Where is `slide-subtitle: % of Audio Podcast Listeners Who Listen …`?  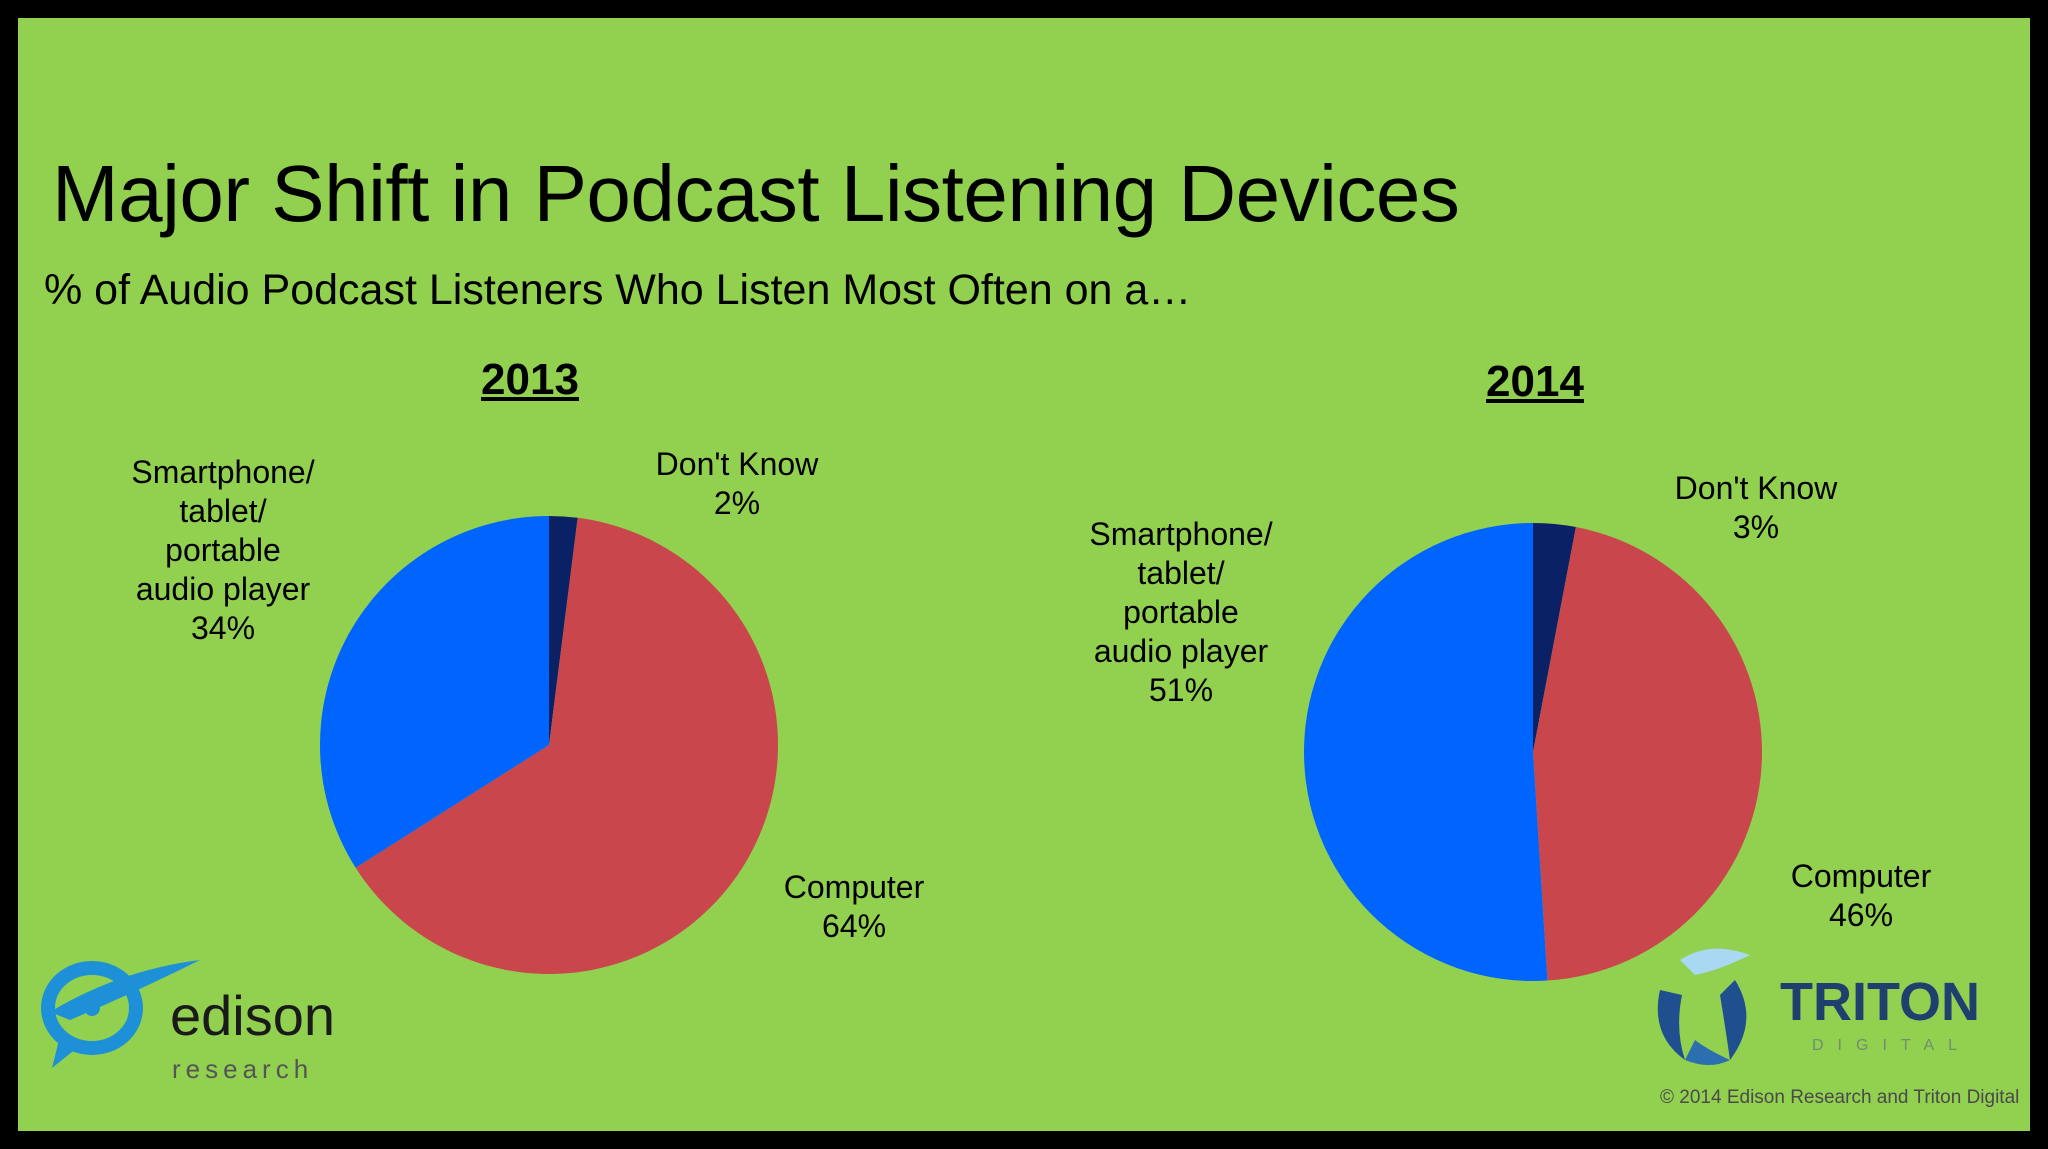 slide-subtitle: % of Audio Podcast Listeners Who Listen … is located at coordinates (618, 290).